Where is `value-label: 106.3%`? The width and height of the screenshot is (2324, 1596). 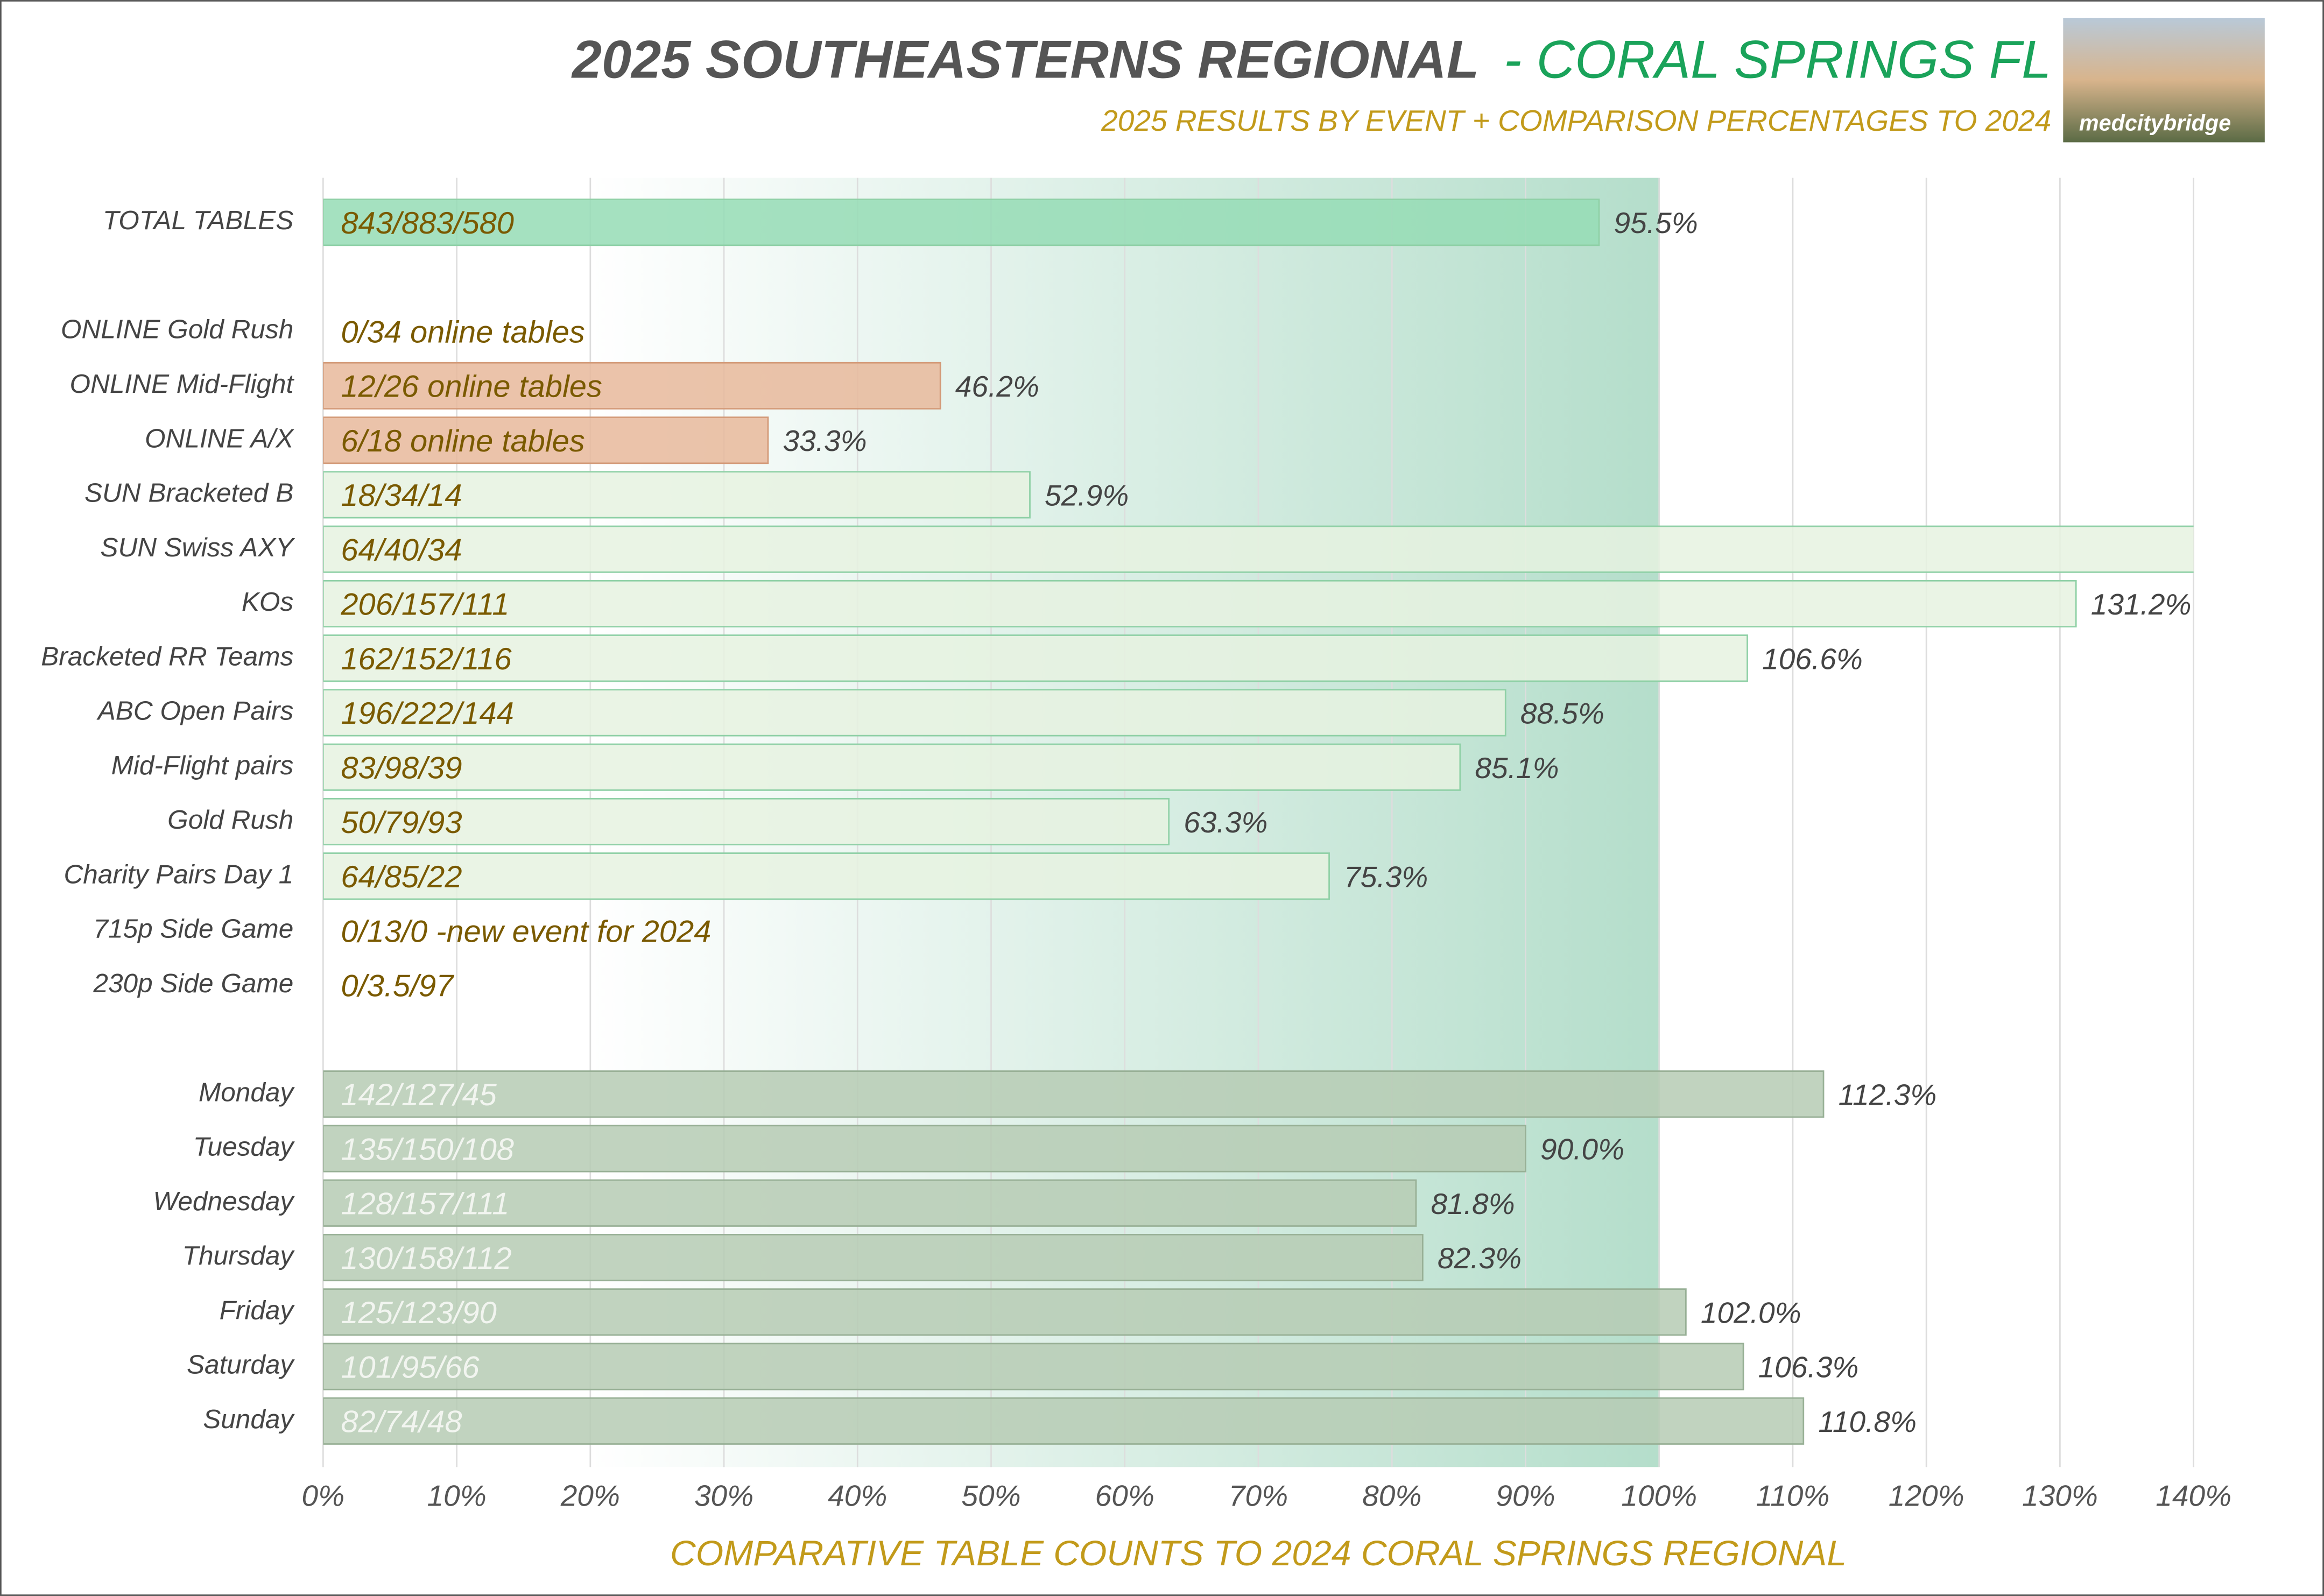 value-label: 106.3% is located at coordinates (1808, 1368).